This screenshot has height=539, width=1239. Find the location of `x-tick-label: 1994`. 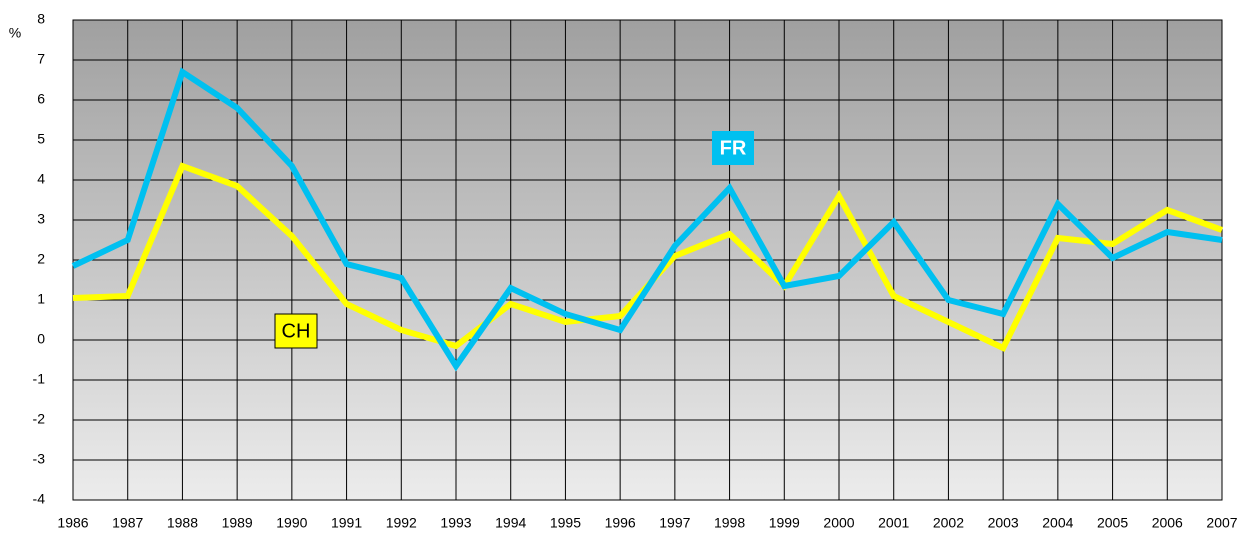

x-tick-label: 1994 is located at coordinates (510, 523).